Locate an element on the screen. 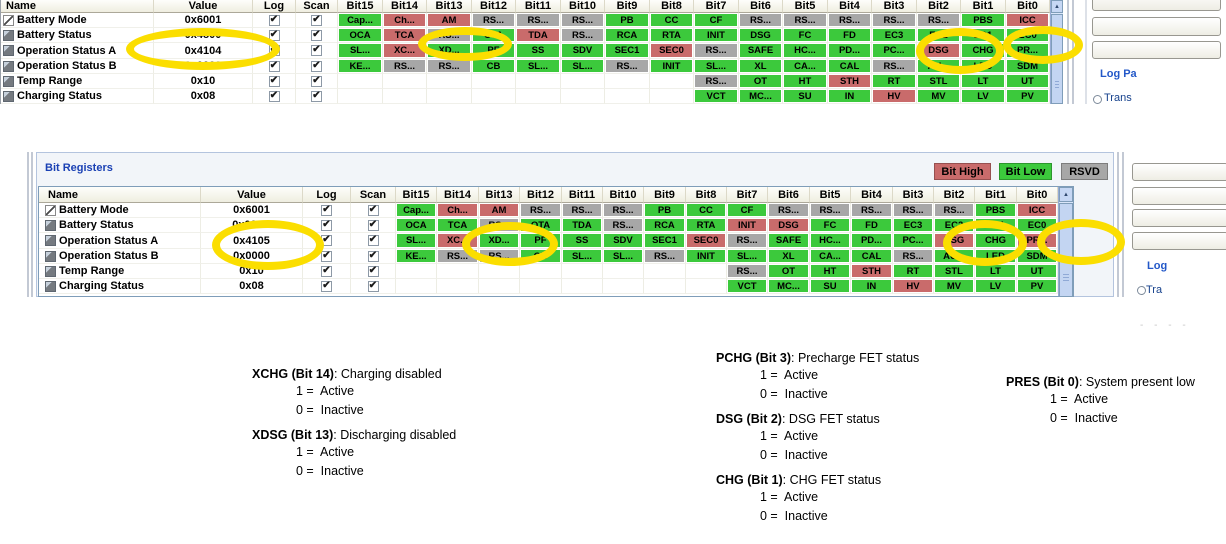  bit-cell-bit0: PV is located at coordinates (1037, 286).